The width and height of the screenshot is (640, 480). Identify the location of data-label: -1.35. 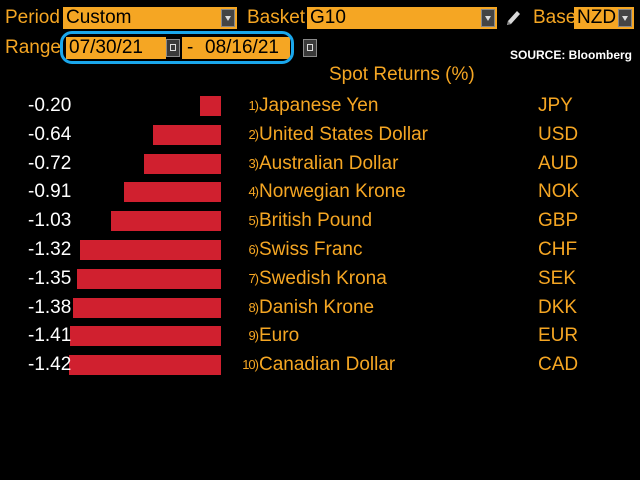
(50, 278).